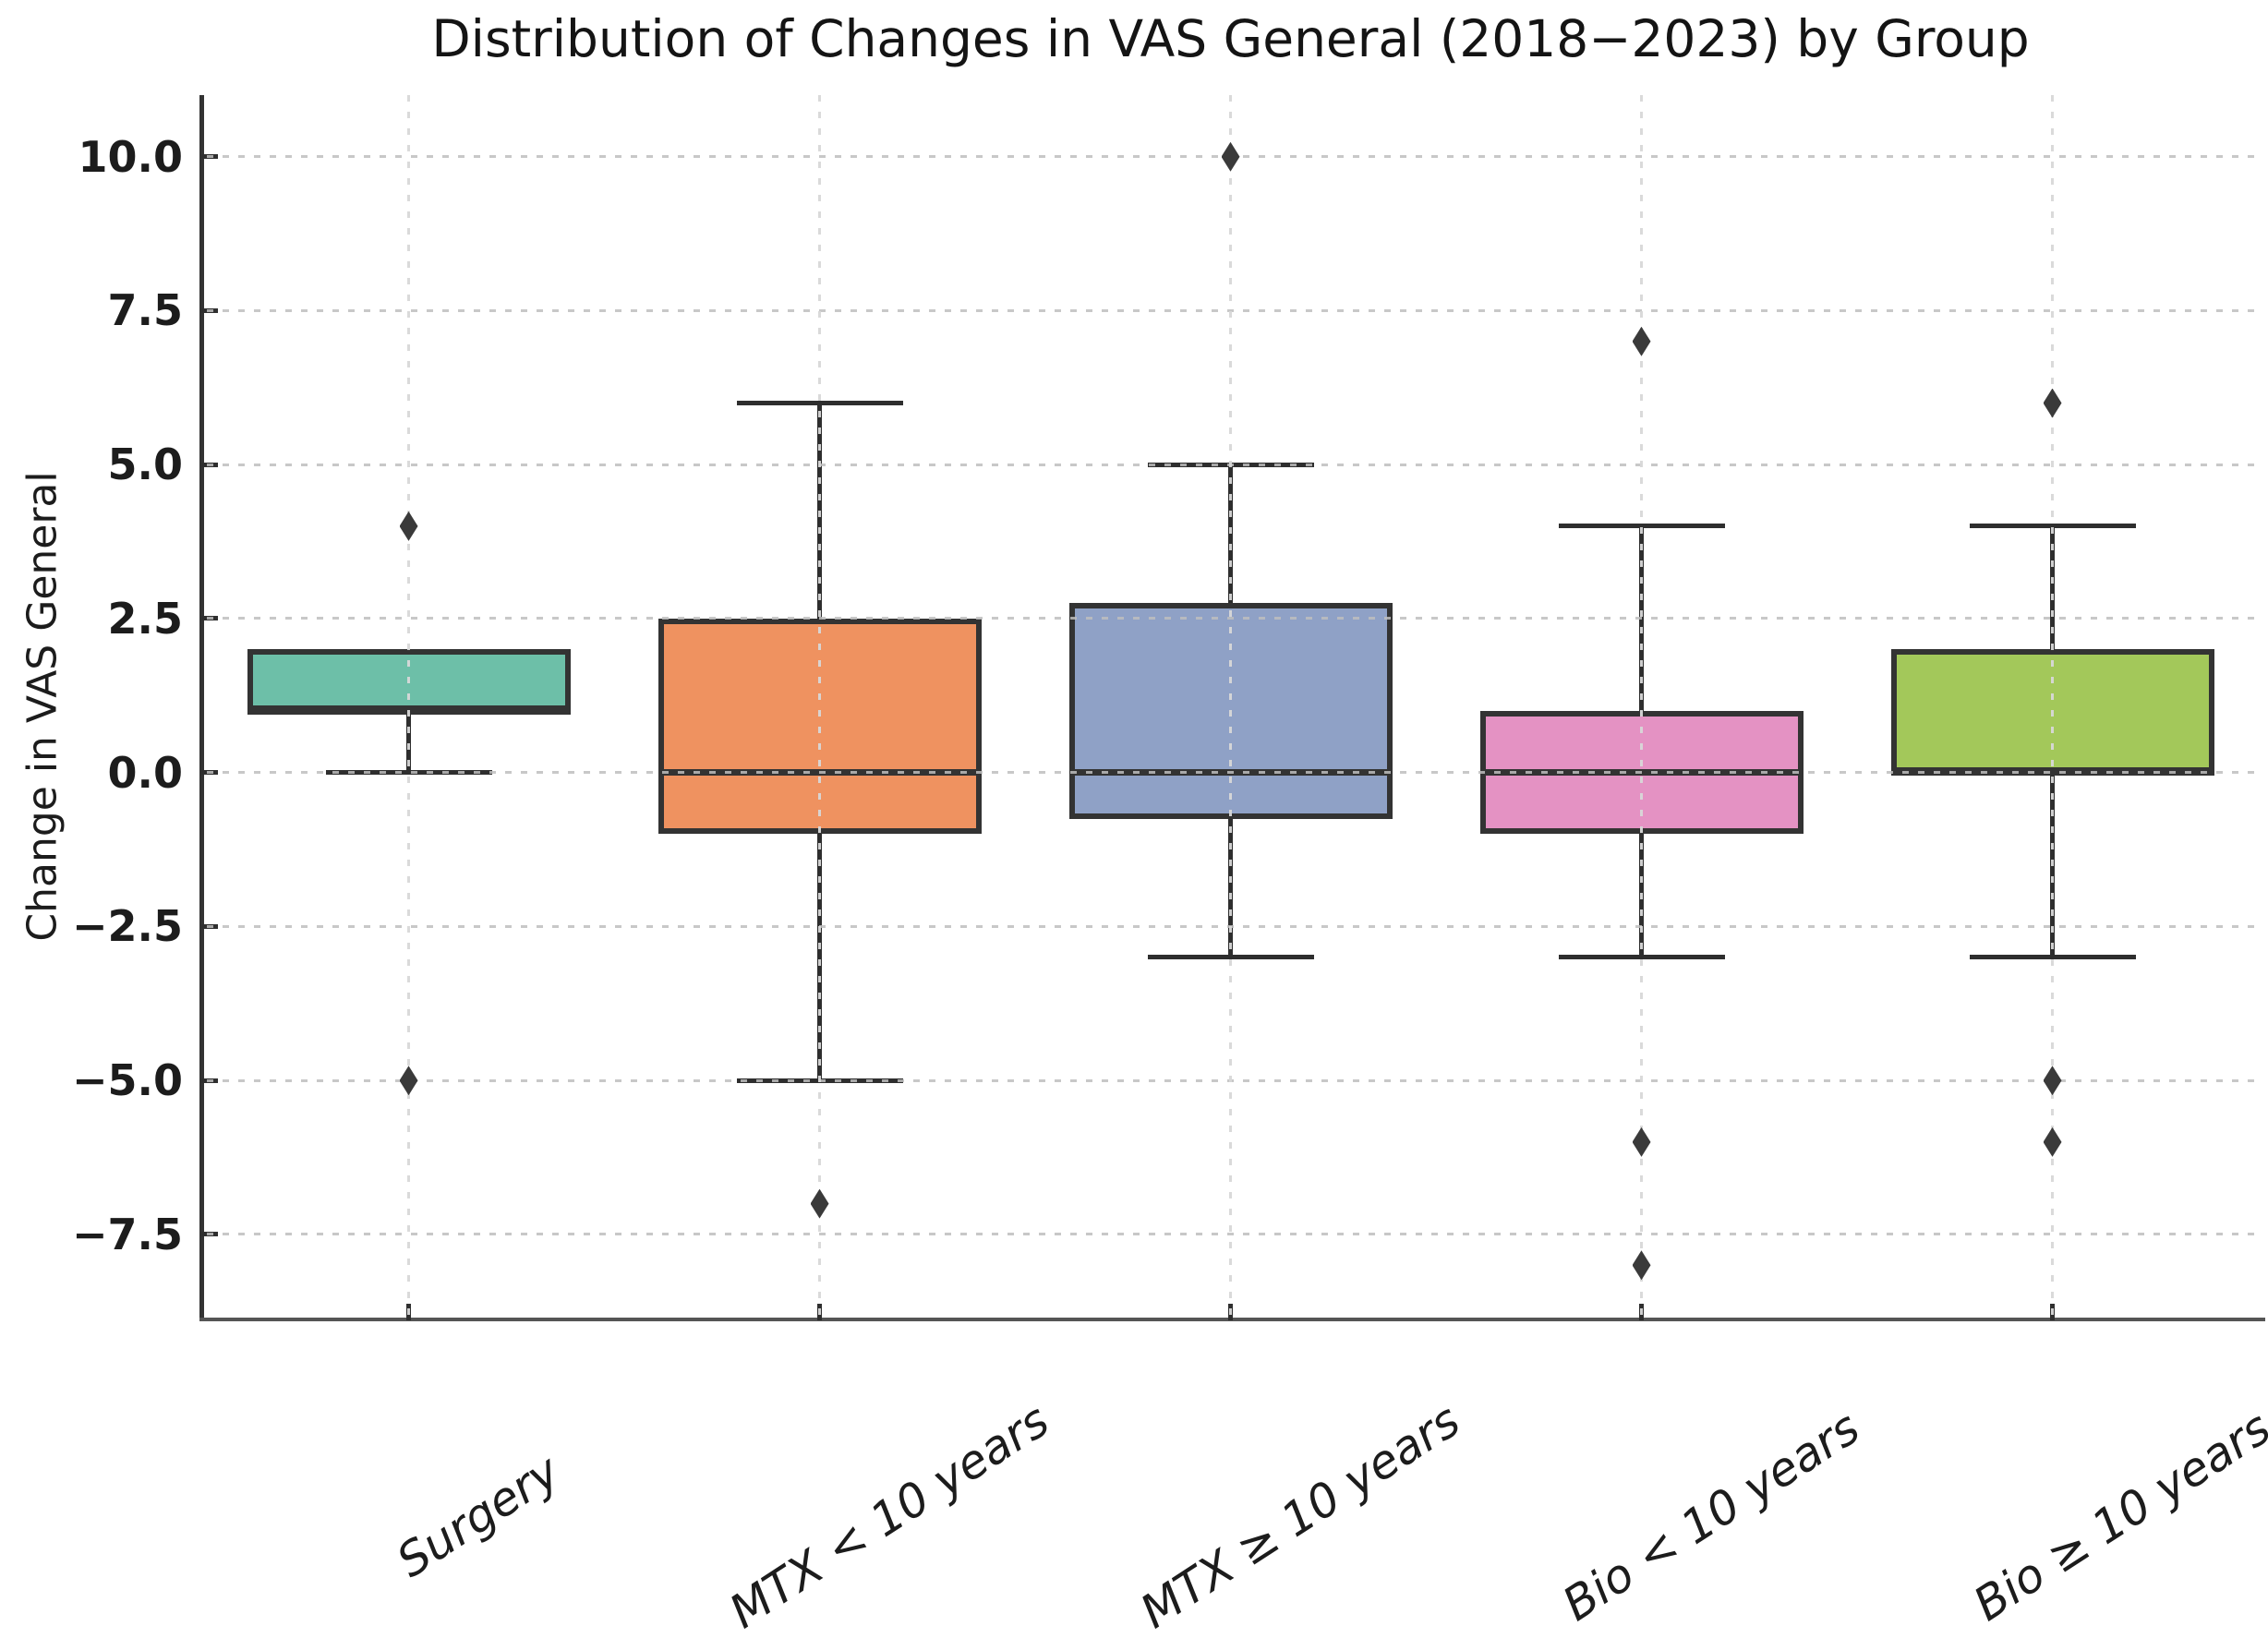 This screenshot has width=2268, height=1650. What do you see at coordinates (127, 1080) in the screenshot?
I see `y-tick-label: −5.0` at bounding box center [127, 1080].